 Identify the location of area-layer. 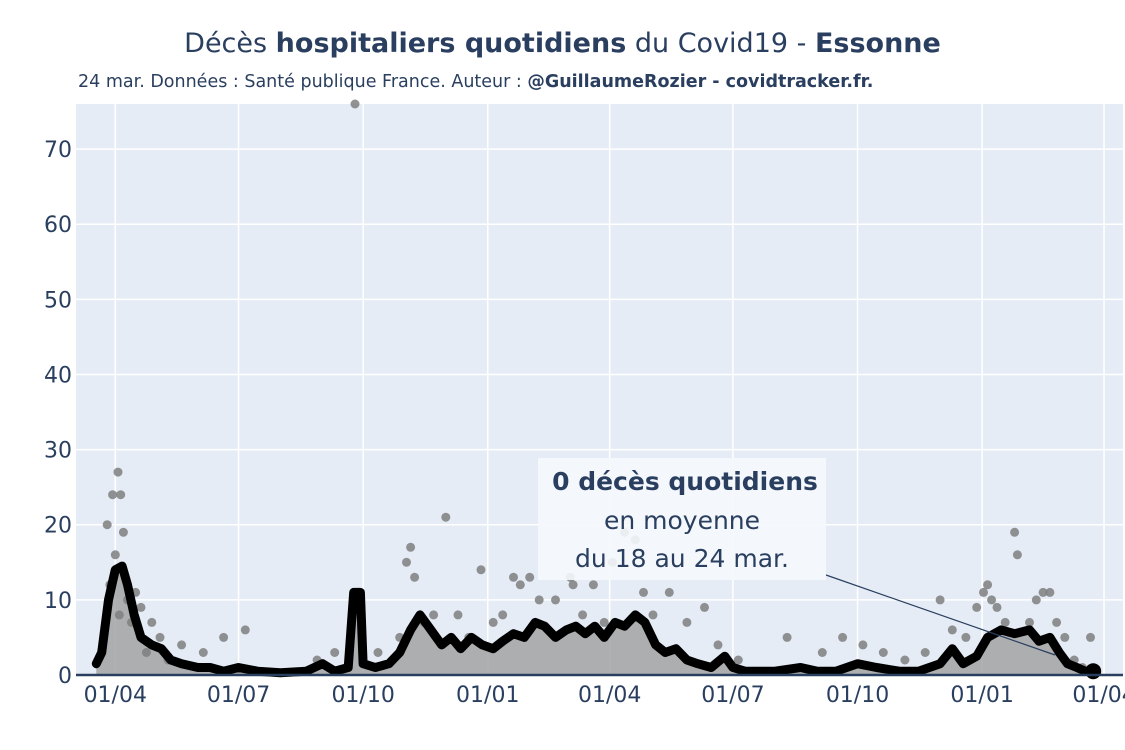
(595, 620).